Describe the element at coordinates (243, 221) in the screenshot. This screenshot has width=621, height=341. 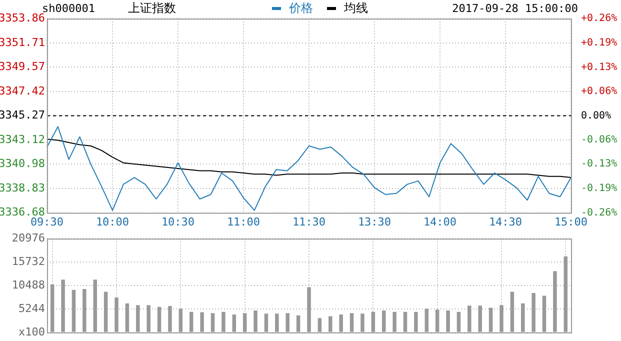
I see `x-tick-label: 11:00` at that location.